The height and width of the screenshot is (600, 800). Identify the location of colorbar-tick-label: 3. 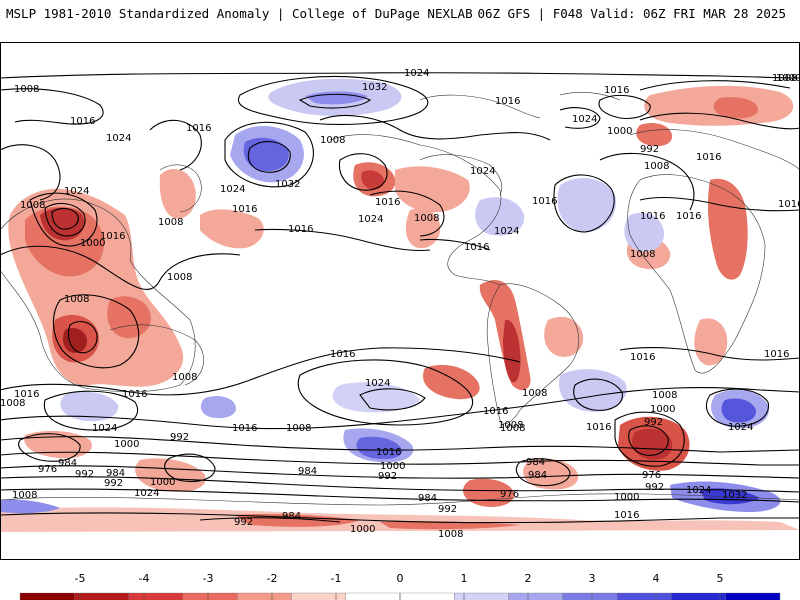
(592, 578).